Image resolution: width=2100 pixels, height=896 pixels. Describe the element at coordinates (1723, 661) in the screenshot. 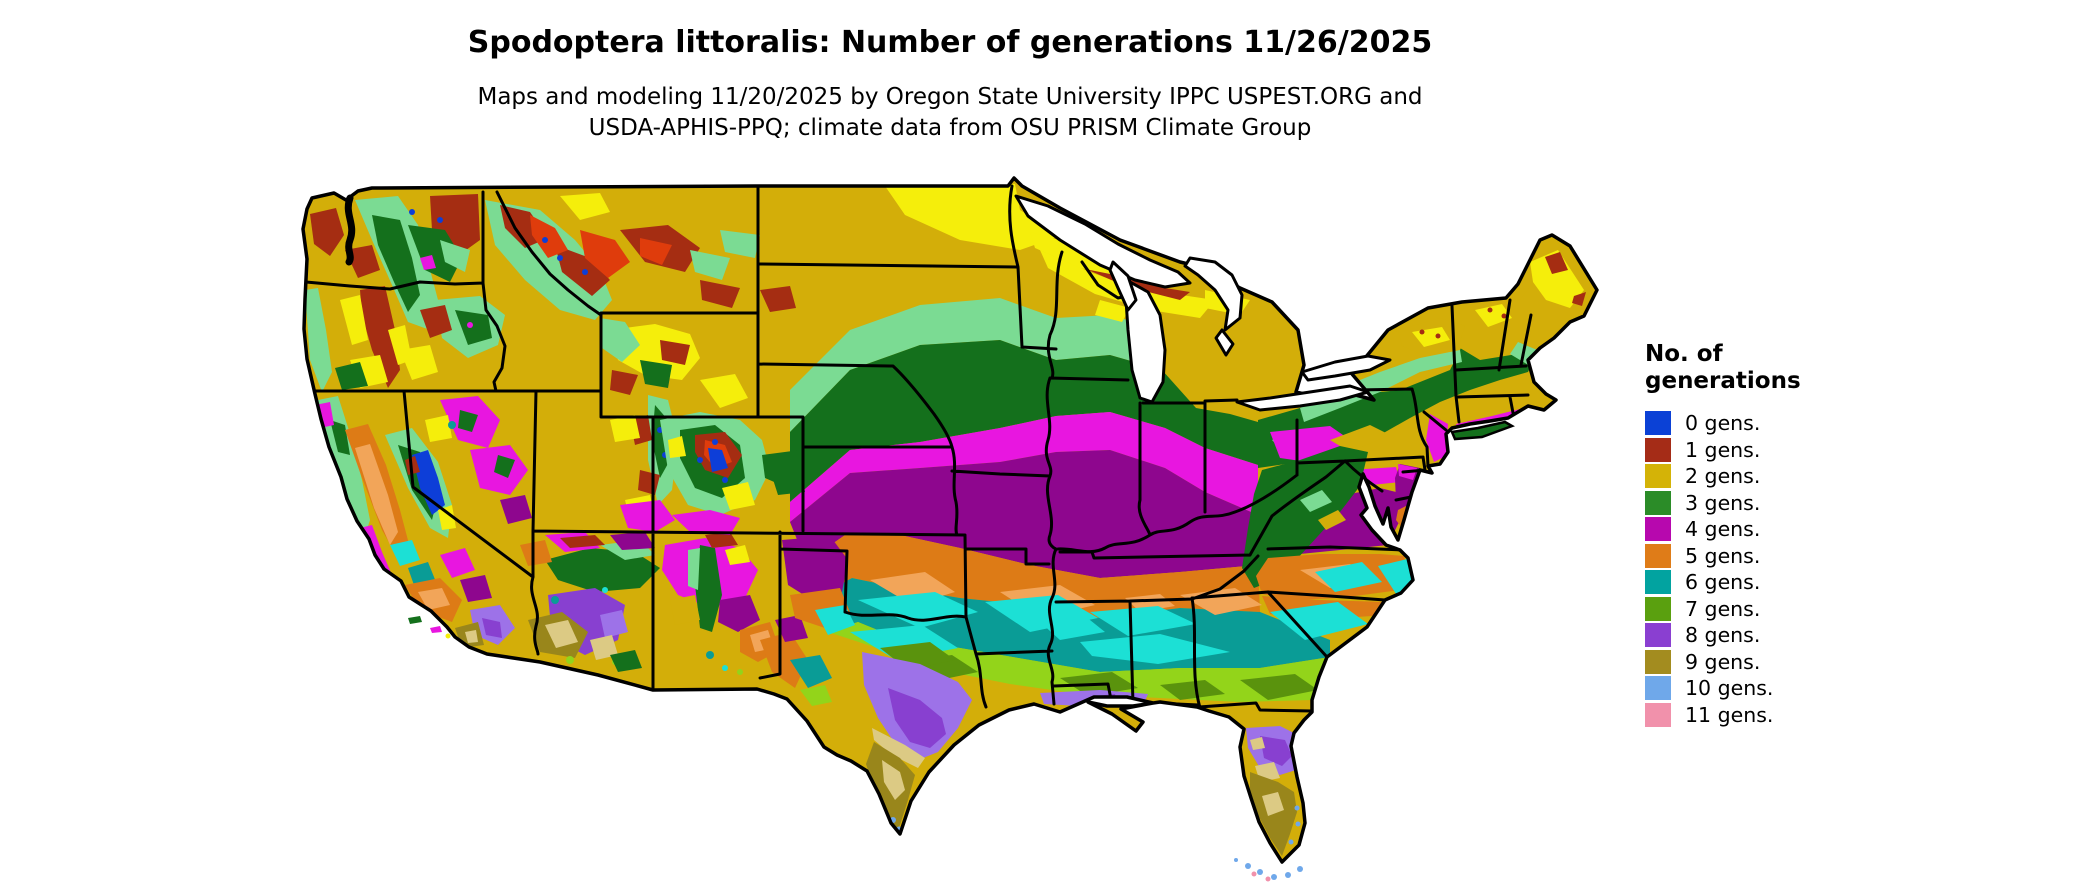

I see `legend-label: 9 gens.` at that location.